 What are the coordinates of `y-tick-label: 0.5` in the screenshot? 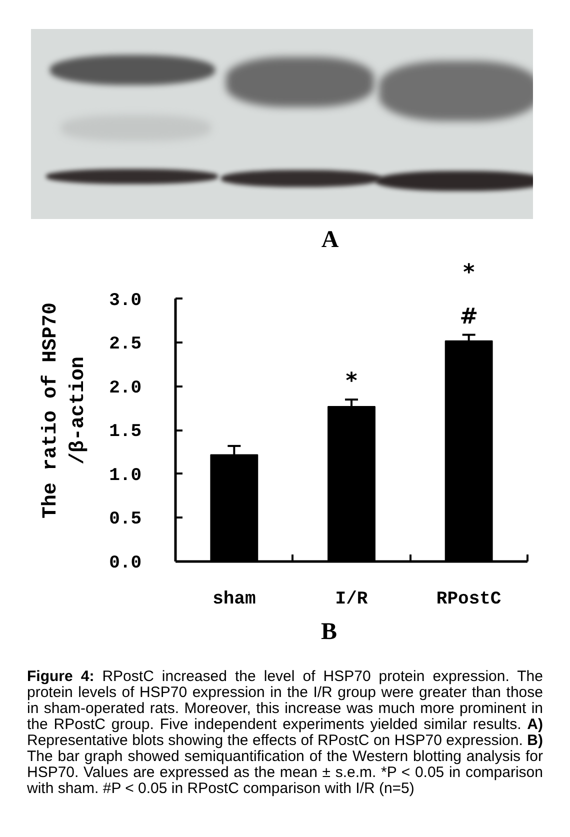 It's located at (125, 520).